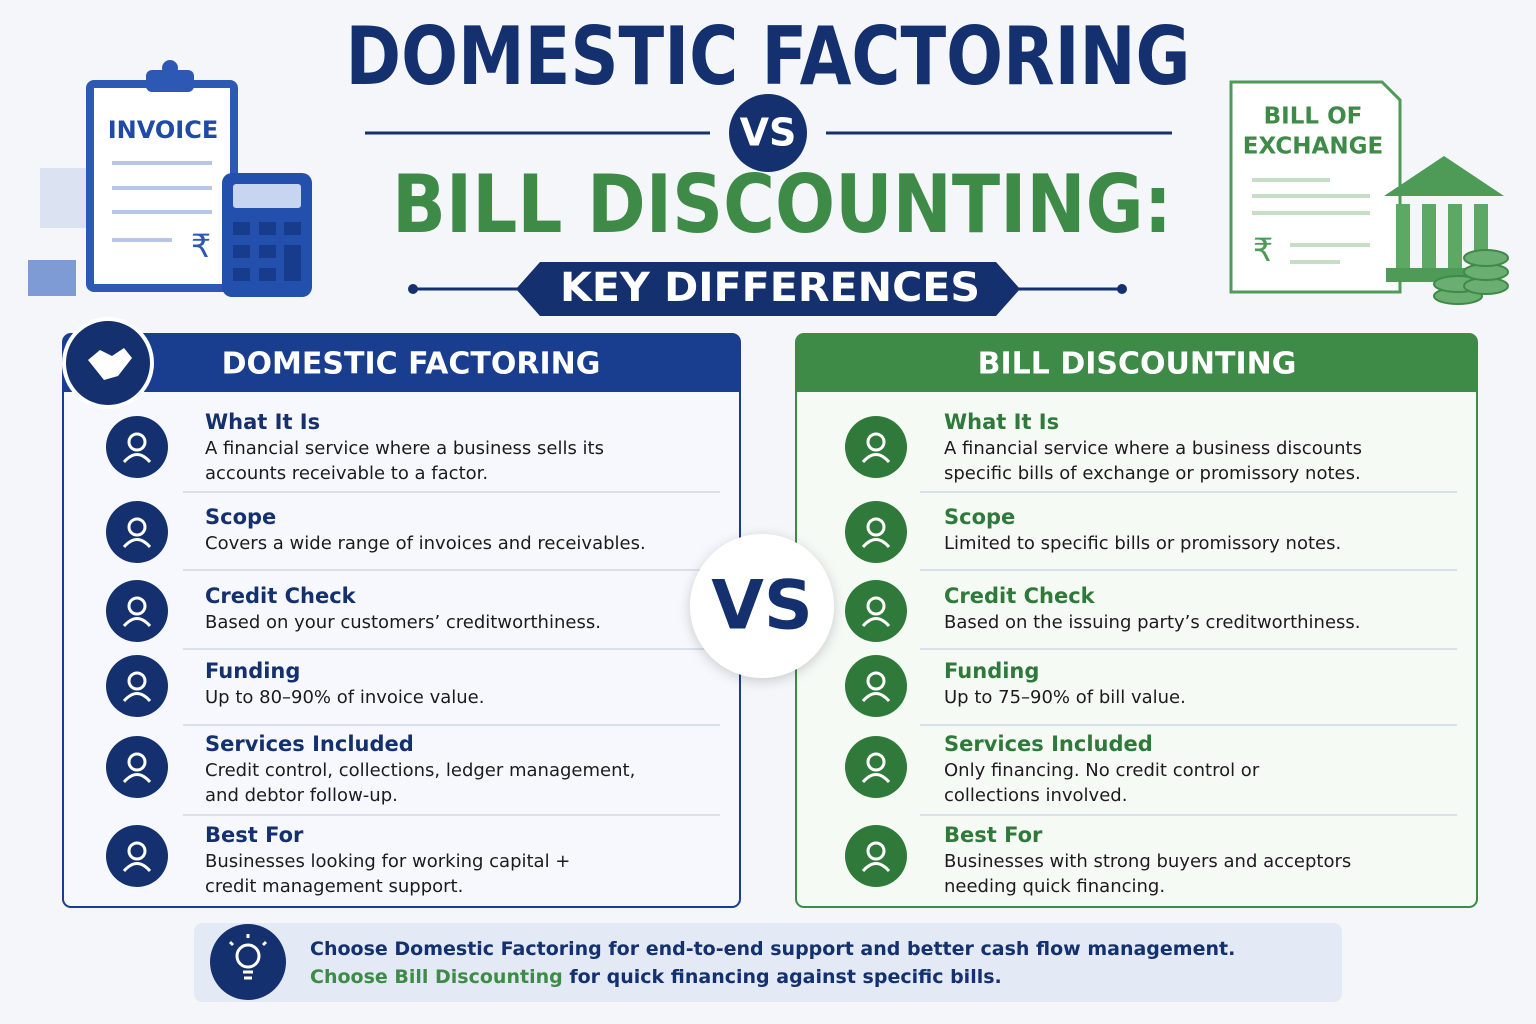 The width and height of the screenshot is (1536, 1024). I want to click on bill-illustration: BILL OF EXCHANGE ₹, so click(1369, 192).